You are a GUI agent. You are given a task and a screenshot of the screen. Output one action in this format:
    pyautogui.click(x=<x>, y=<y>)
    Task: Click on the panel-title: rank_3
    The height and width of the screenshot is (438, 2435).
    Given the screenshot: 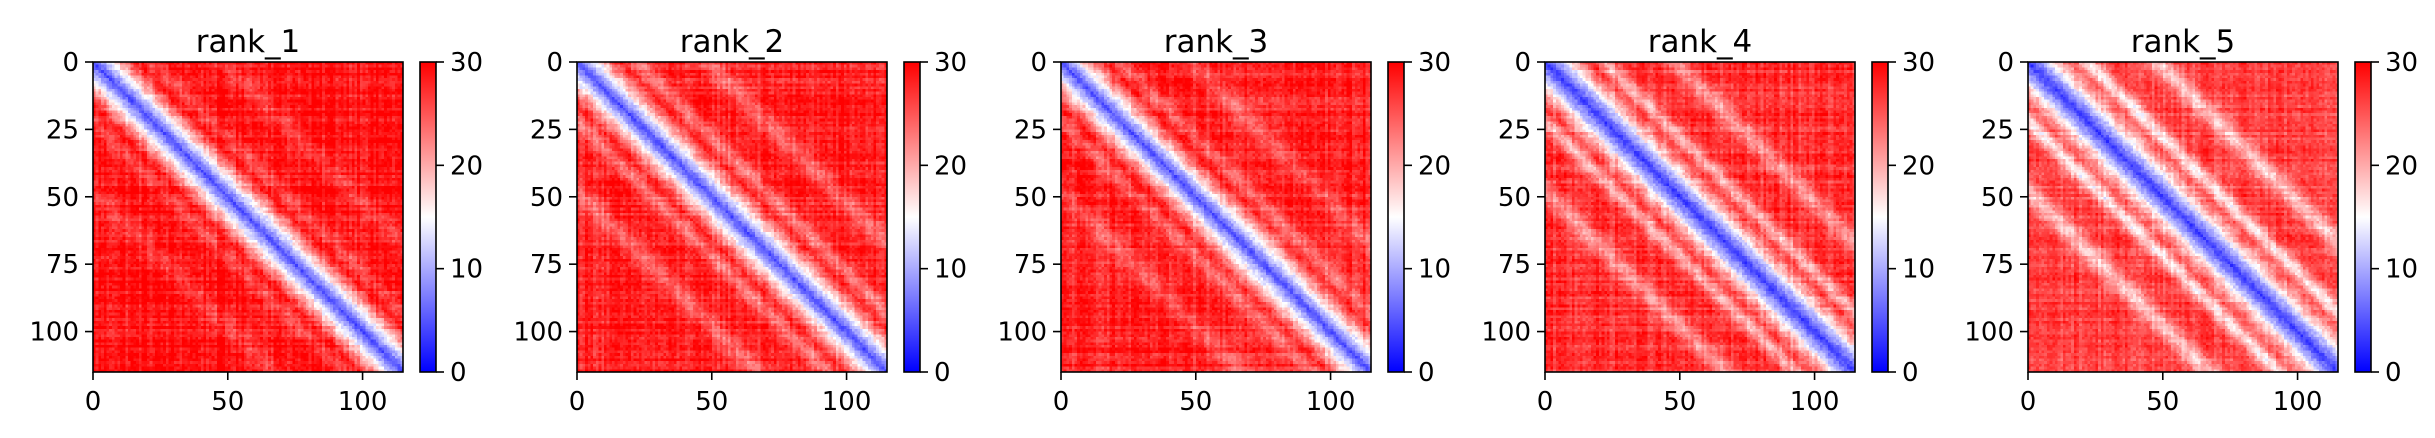 What is the action you would take?
    pyautogui.click(x=1216, y=42)
    